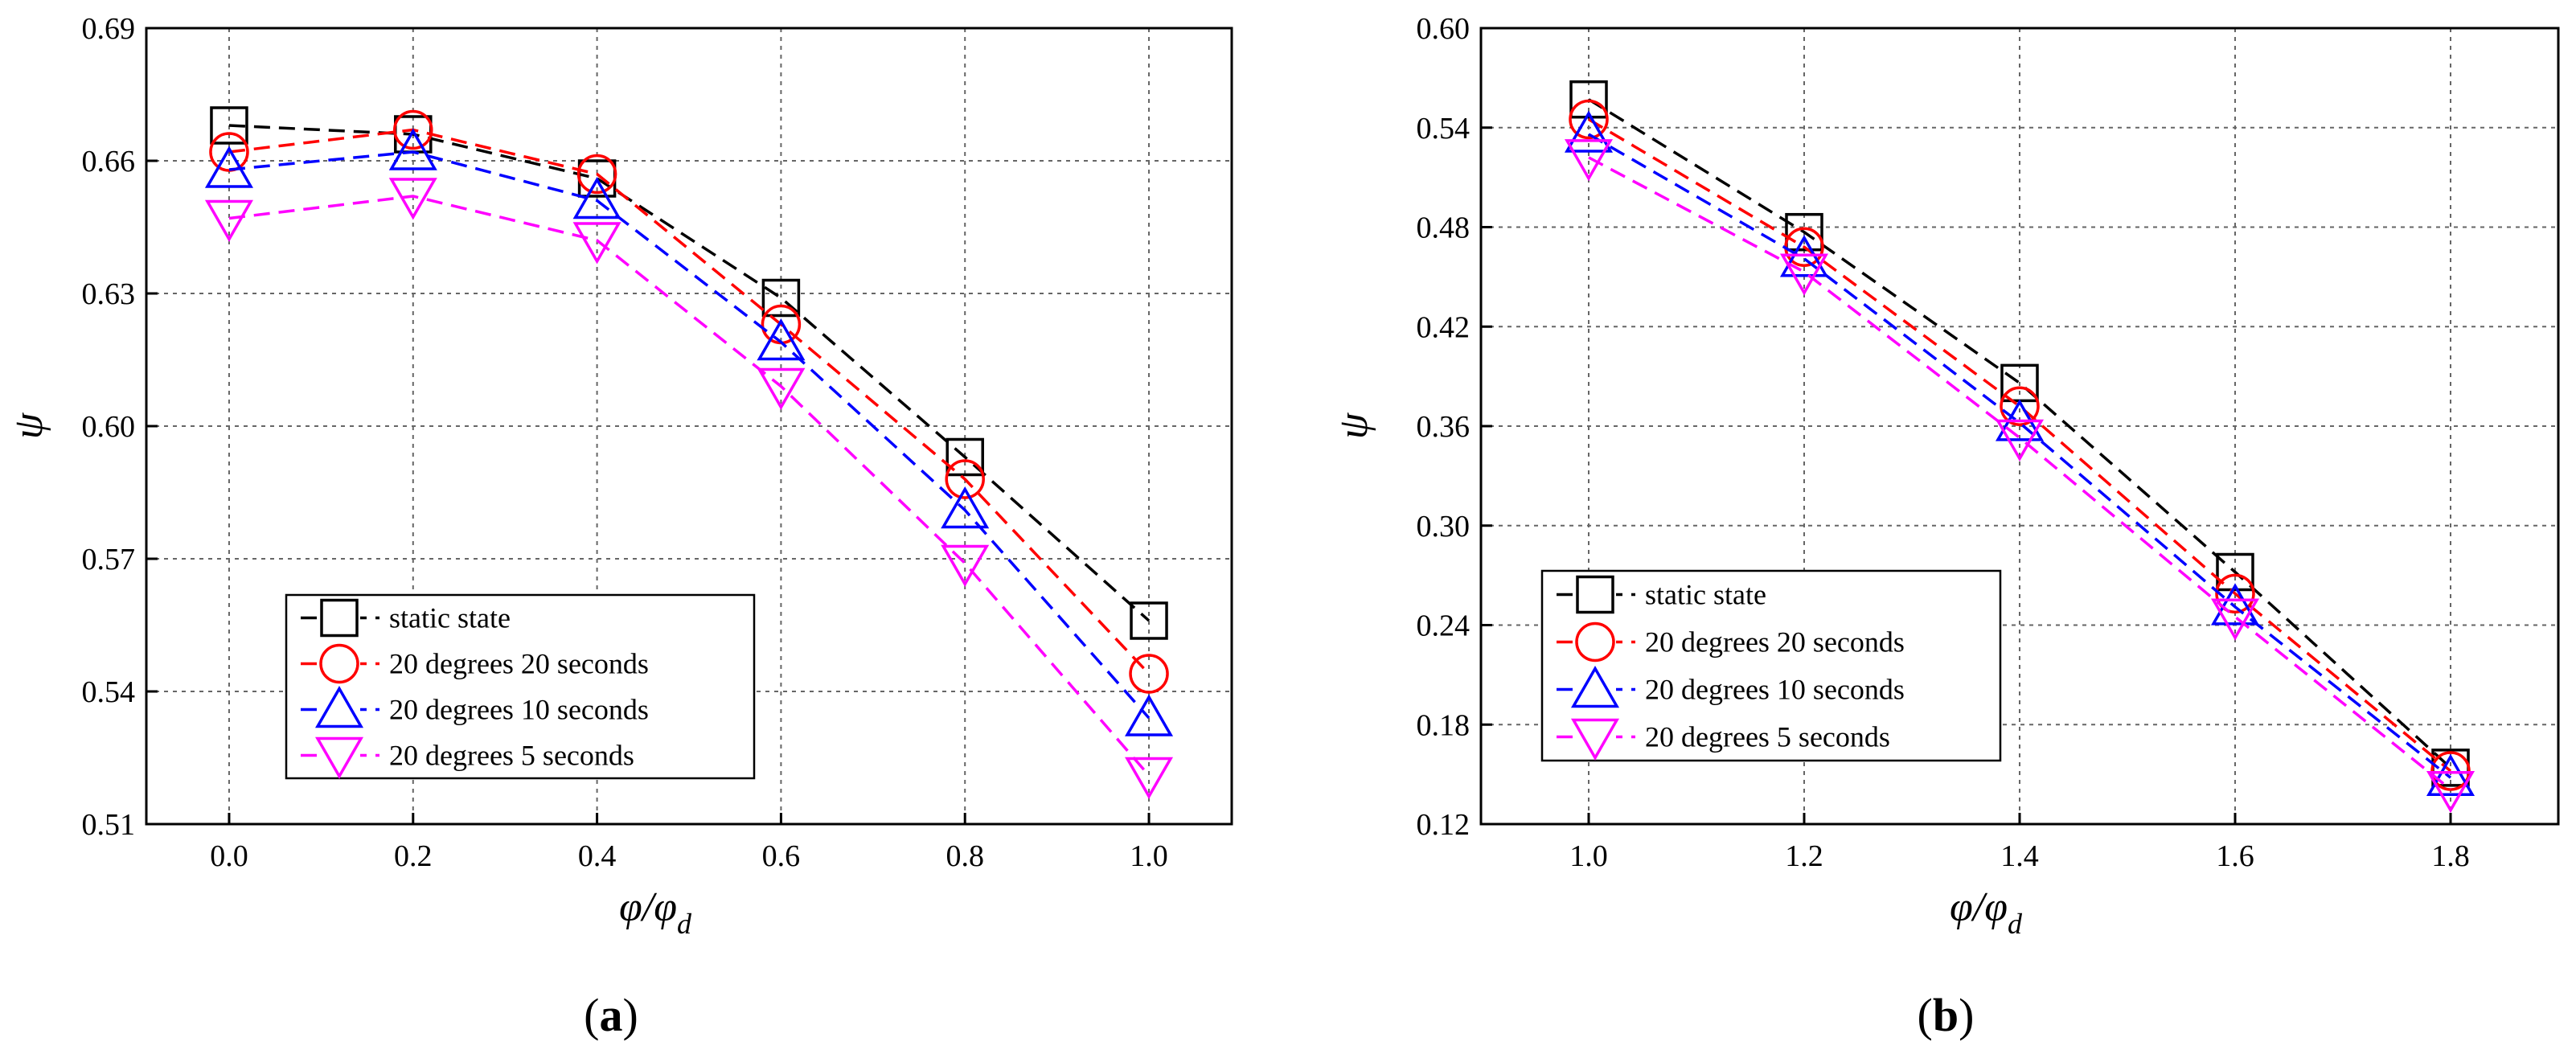 This screenshot has height=1046, width=2576. I want to click on panel-caption: (a), so click(611, 1015).